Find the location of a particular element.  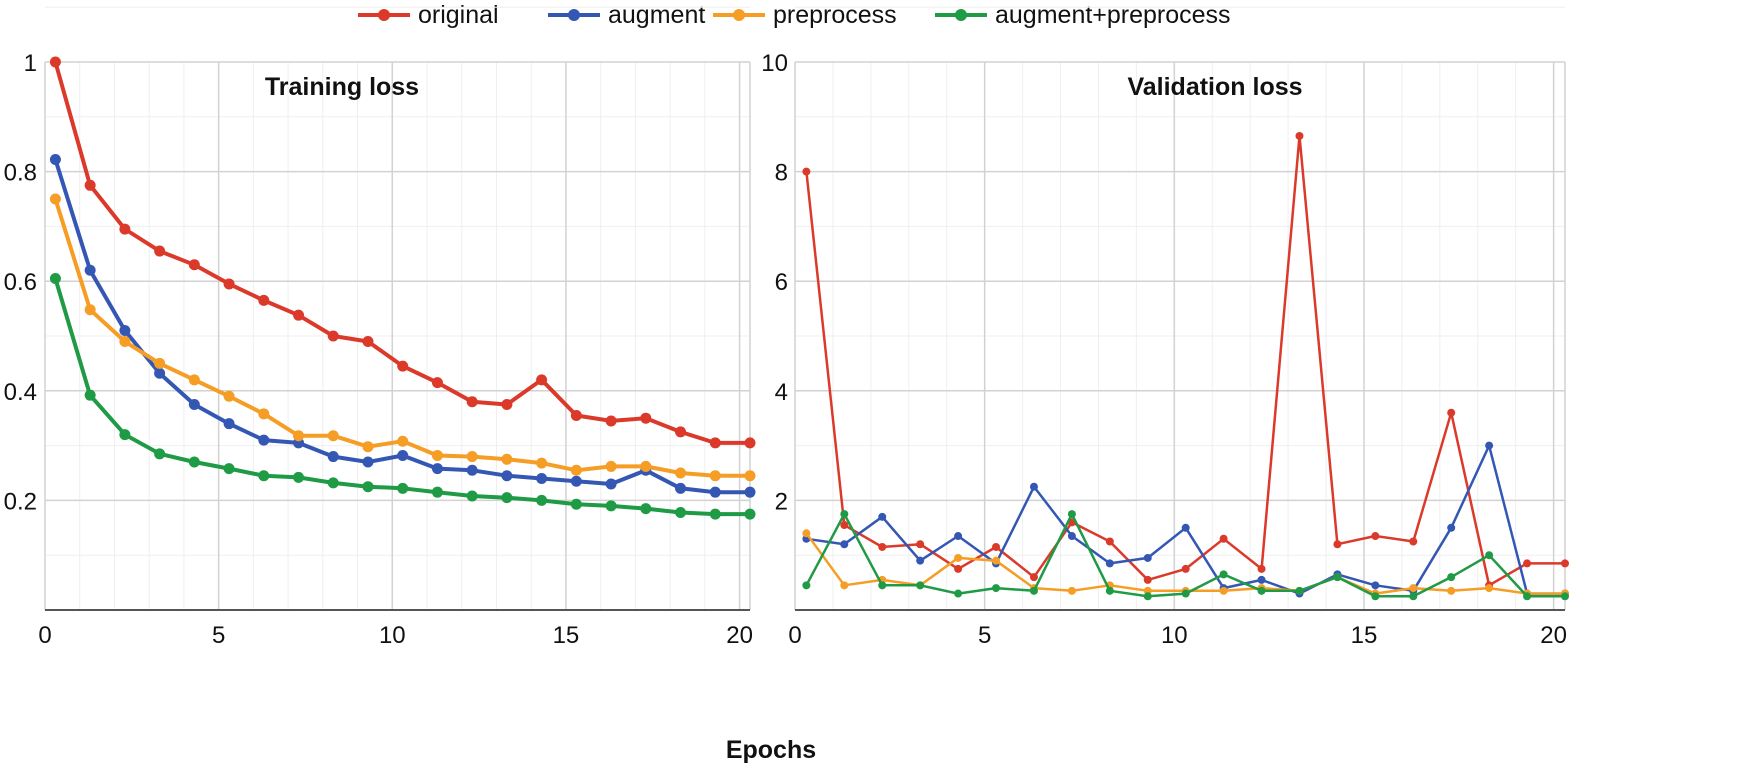

y-tick-label: 8 is located at coordinates (781, 173).